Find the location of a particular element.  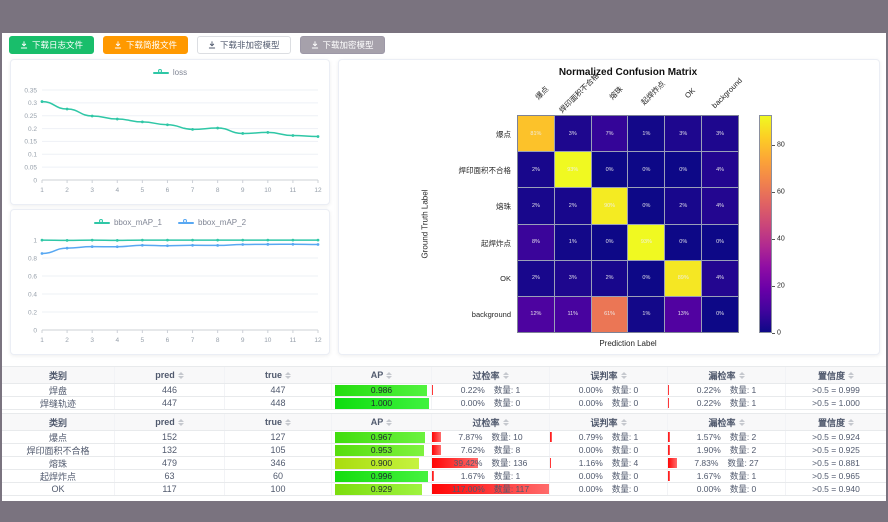

miss-rate-cell: 1.57% 数量: 2 is located at coordinates (727, 437).